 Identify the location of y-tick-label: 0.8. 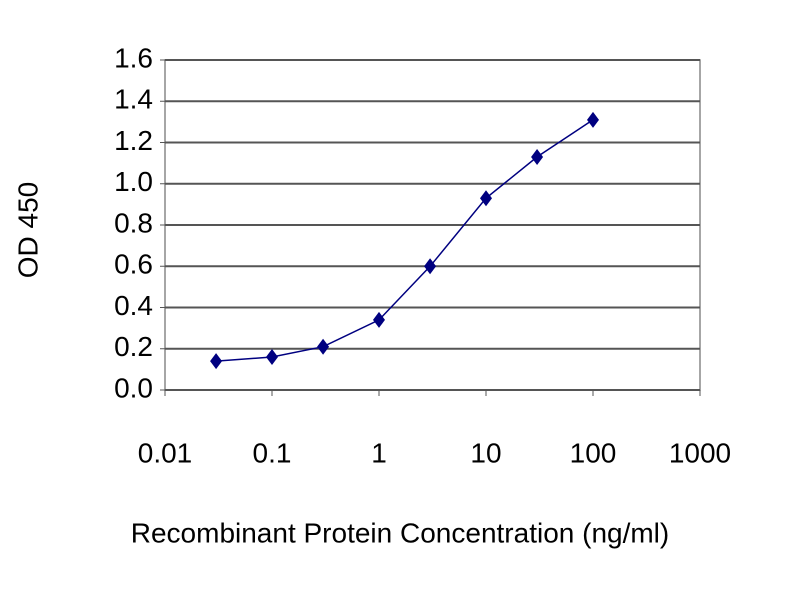
(133, 222).